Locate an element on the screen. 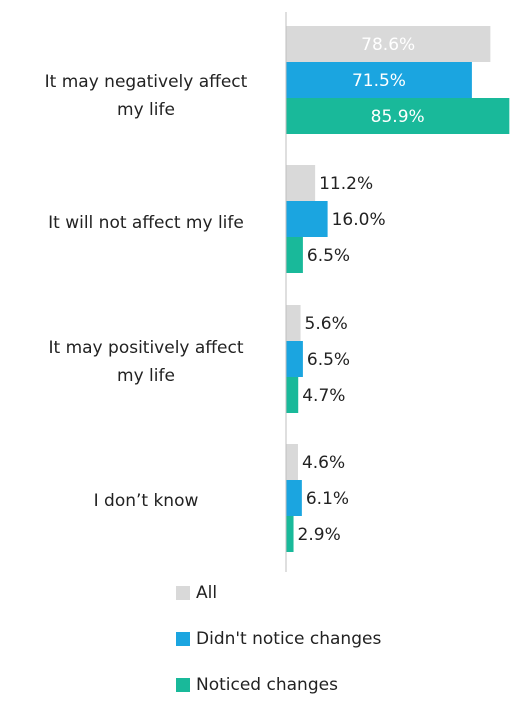 This screenshot has width=525, height=720. data-label-2-2: 16.0% is located at coordinates (359, 220).